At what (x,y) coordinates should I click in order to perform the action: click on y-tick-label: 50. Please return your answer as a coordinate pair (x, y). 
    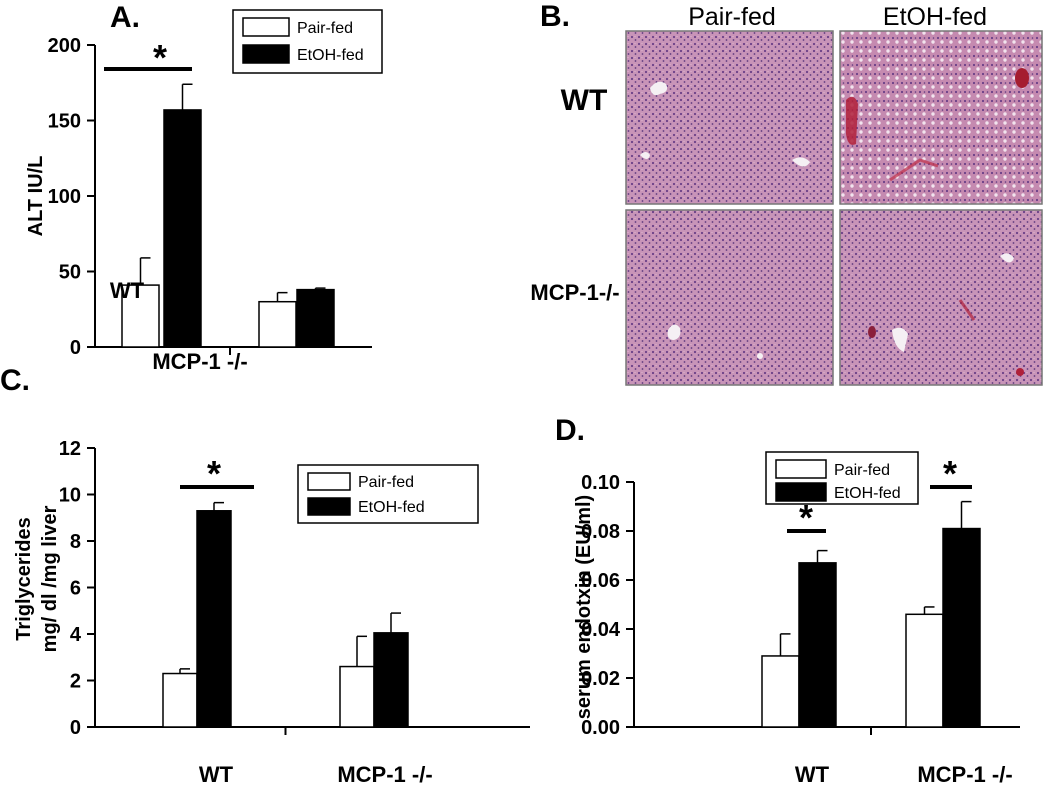
    Looking at the image, I should click on (70, 273).